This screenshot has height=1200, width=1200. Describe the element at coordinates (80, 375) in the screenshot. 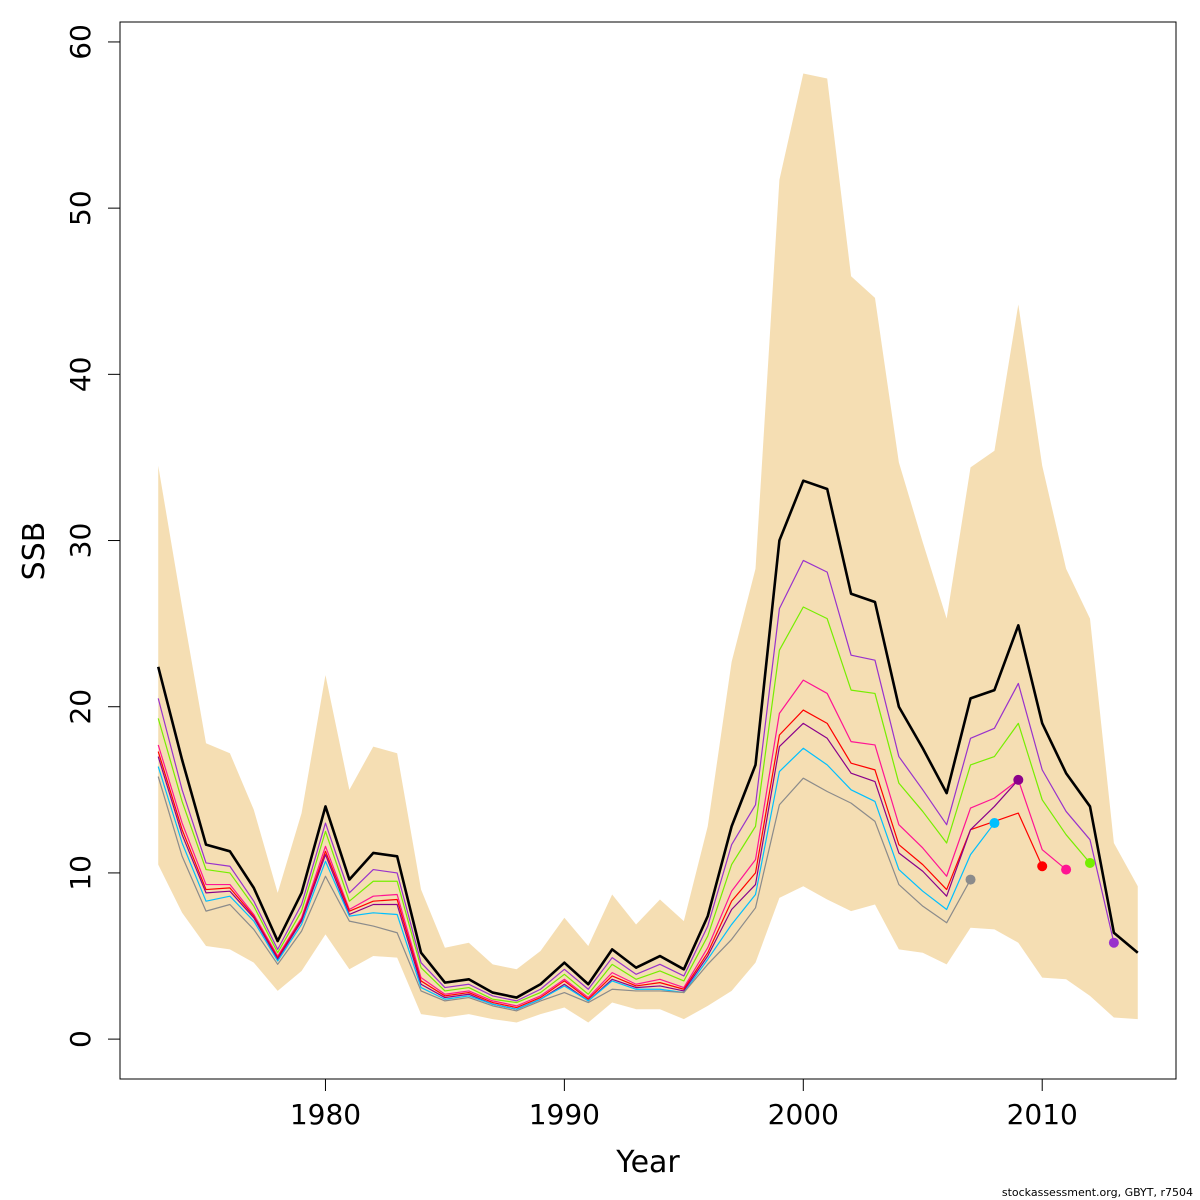

I see `y-tick-label: 40` at that location.